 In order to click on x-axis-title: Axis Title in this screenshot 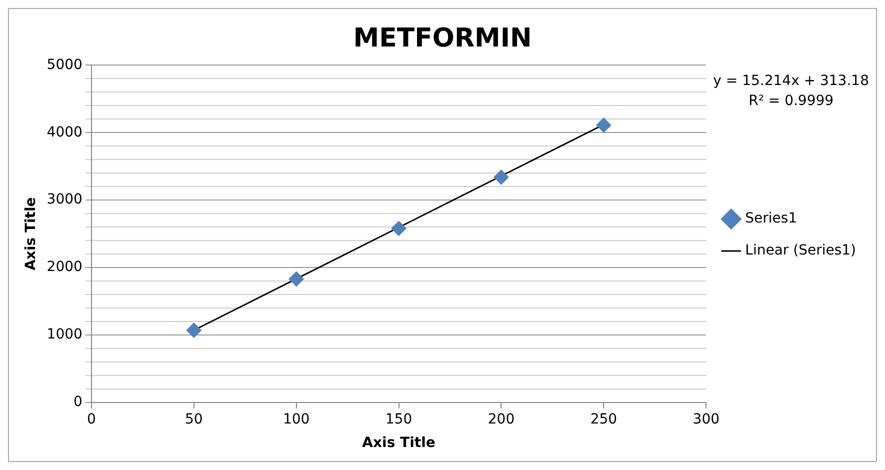, I will do `click(399, 443)`.